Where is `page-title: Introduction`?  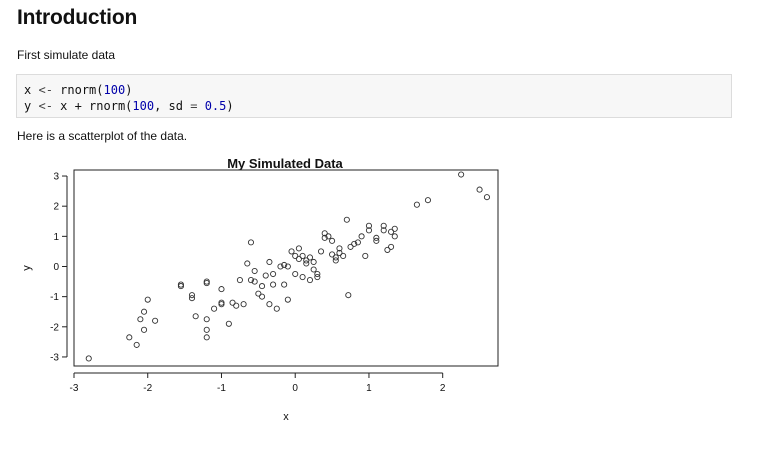
page-title: Introduction is located at coordinates (77, 17).